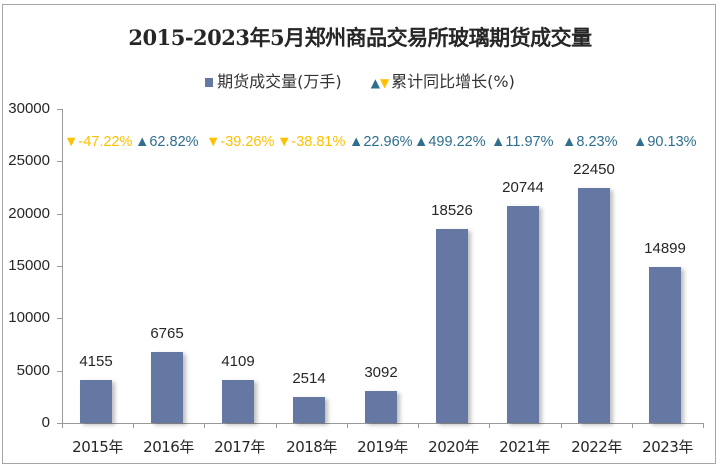 The width and height of the screenshot is (720, 464). Describe the element at coordinates (596, 447) in the screenshot. I see `x-category-label: 2022年` at that location.